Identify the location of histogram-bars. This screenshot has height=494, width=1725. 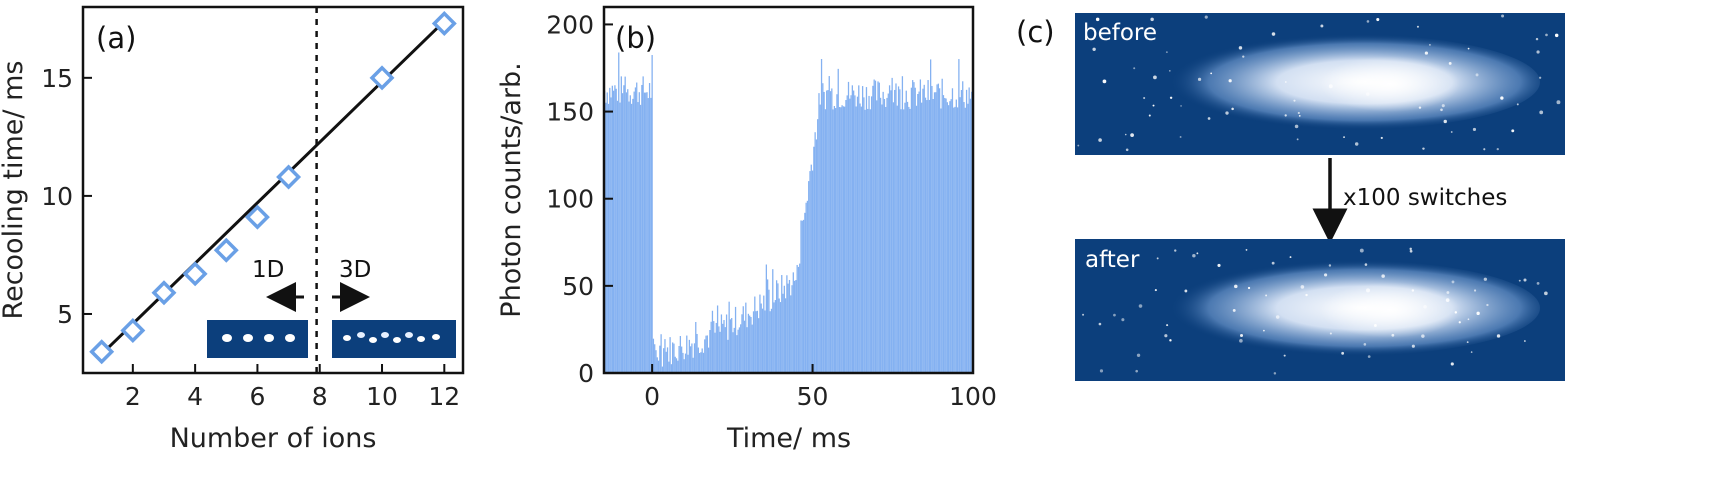
(789, 213).